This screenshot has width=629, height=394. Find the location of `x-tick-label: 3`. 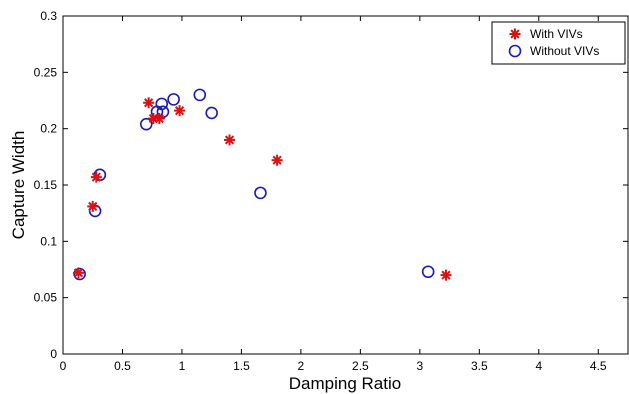

x-tick-label: 3 is located at coordinates (419, 366).